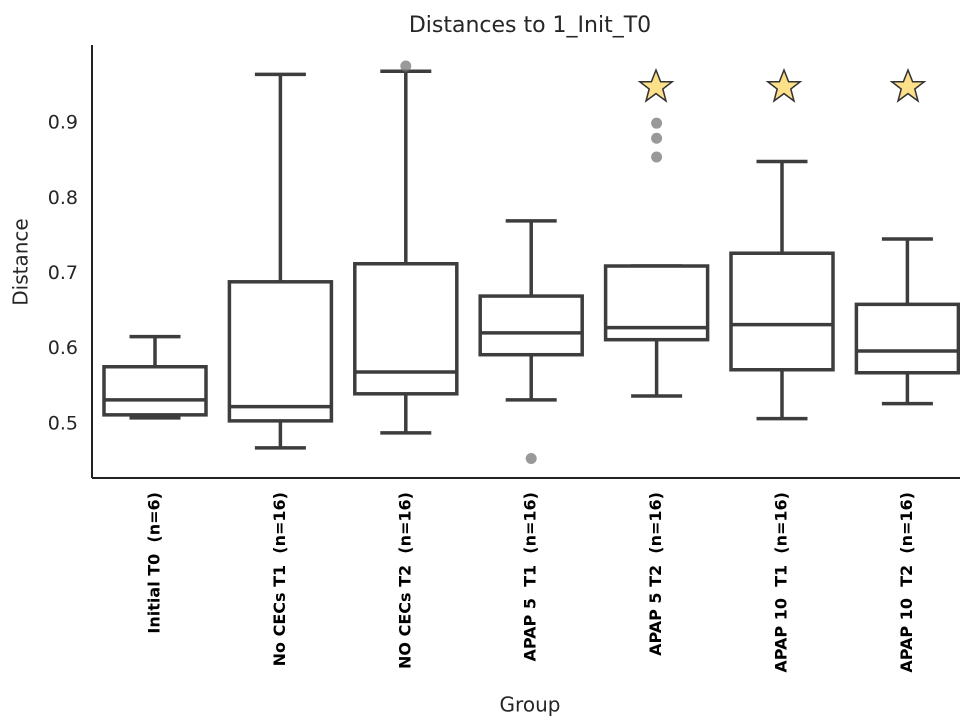 The width and height of the screenshot is (960, 718). I want to click on y-tick-label: 0.5, so click(63, 423).